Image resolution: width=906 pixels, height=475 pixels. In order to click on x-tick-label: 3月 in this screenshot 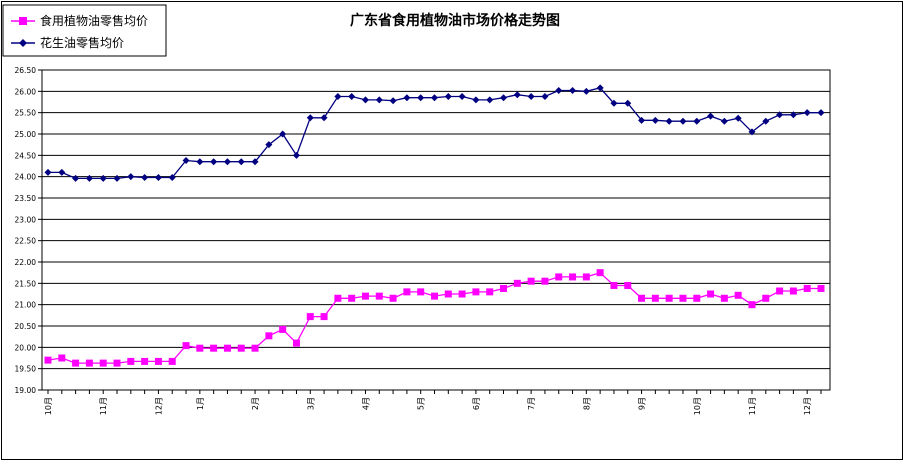, I will do `click(310, 403)`.